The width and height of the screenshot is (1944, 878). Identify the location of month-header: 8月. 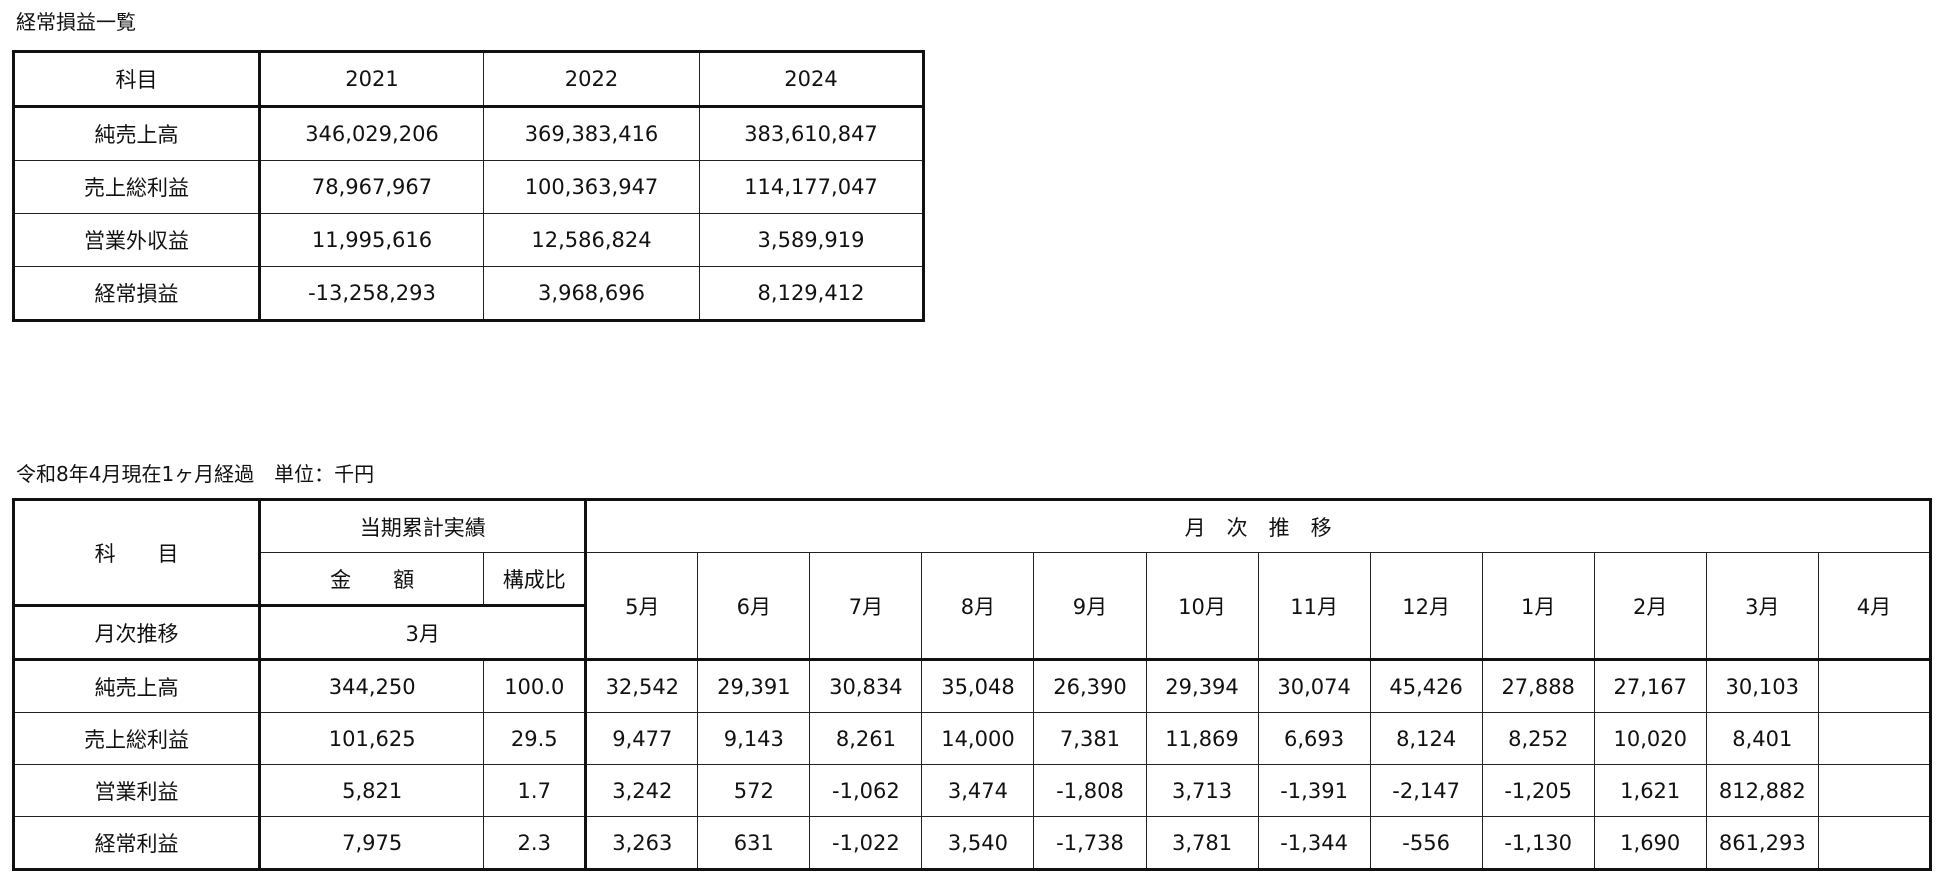
(978, 606).